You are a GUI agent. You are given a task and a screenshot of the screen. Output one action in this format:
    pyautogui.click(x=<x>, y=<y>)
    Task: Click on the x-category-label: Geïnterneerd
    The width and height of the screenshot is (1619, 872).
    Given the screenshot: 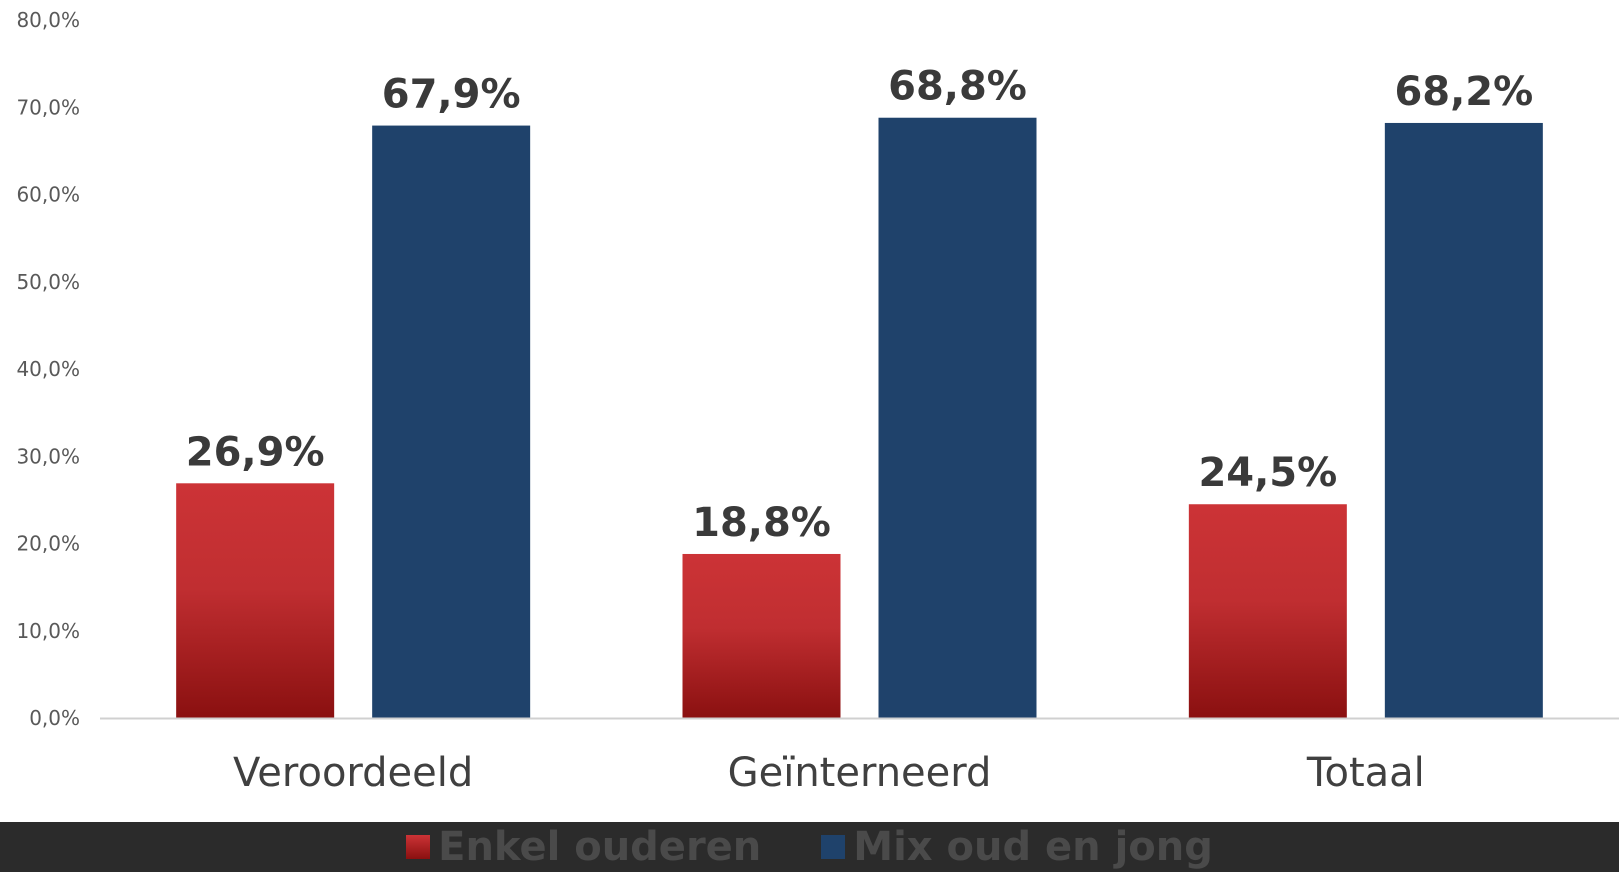 What is the action you would take?
    pyautogui.click(x=860, y=773)
    